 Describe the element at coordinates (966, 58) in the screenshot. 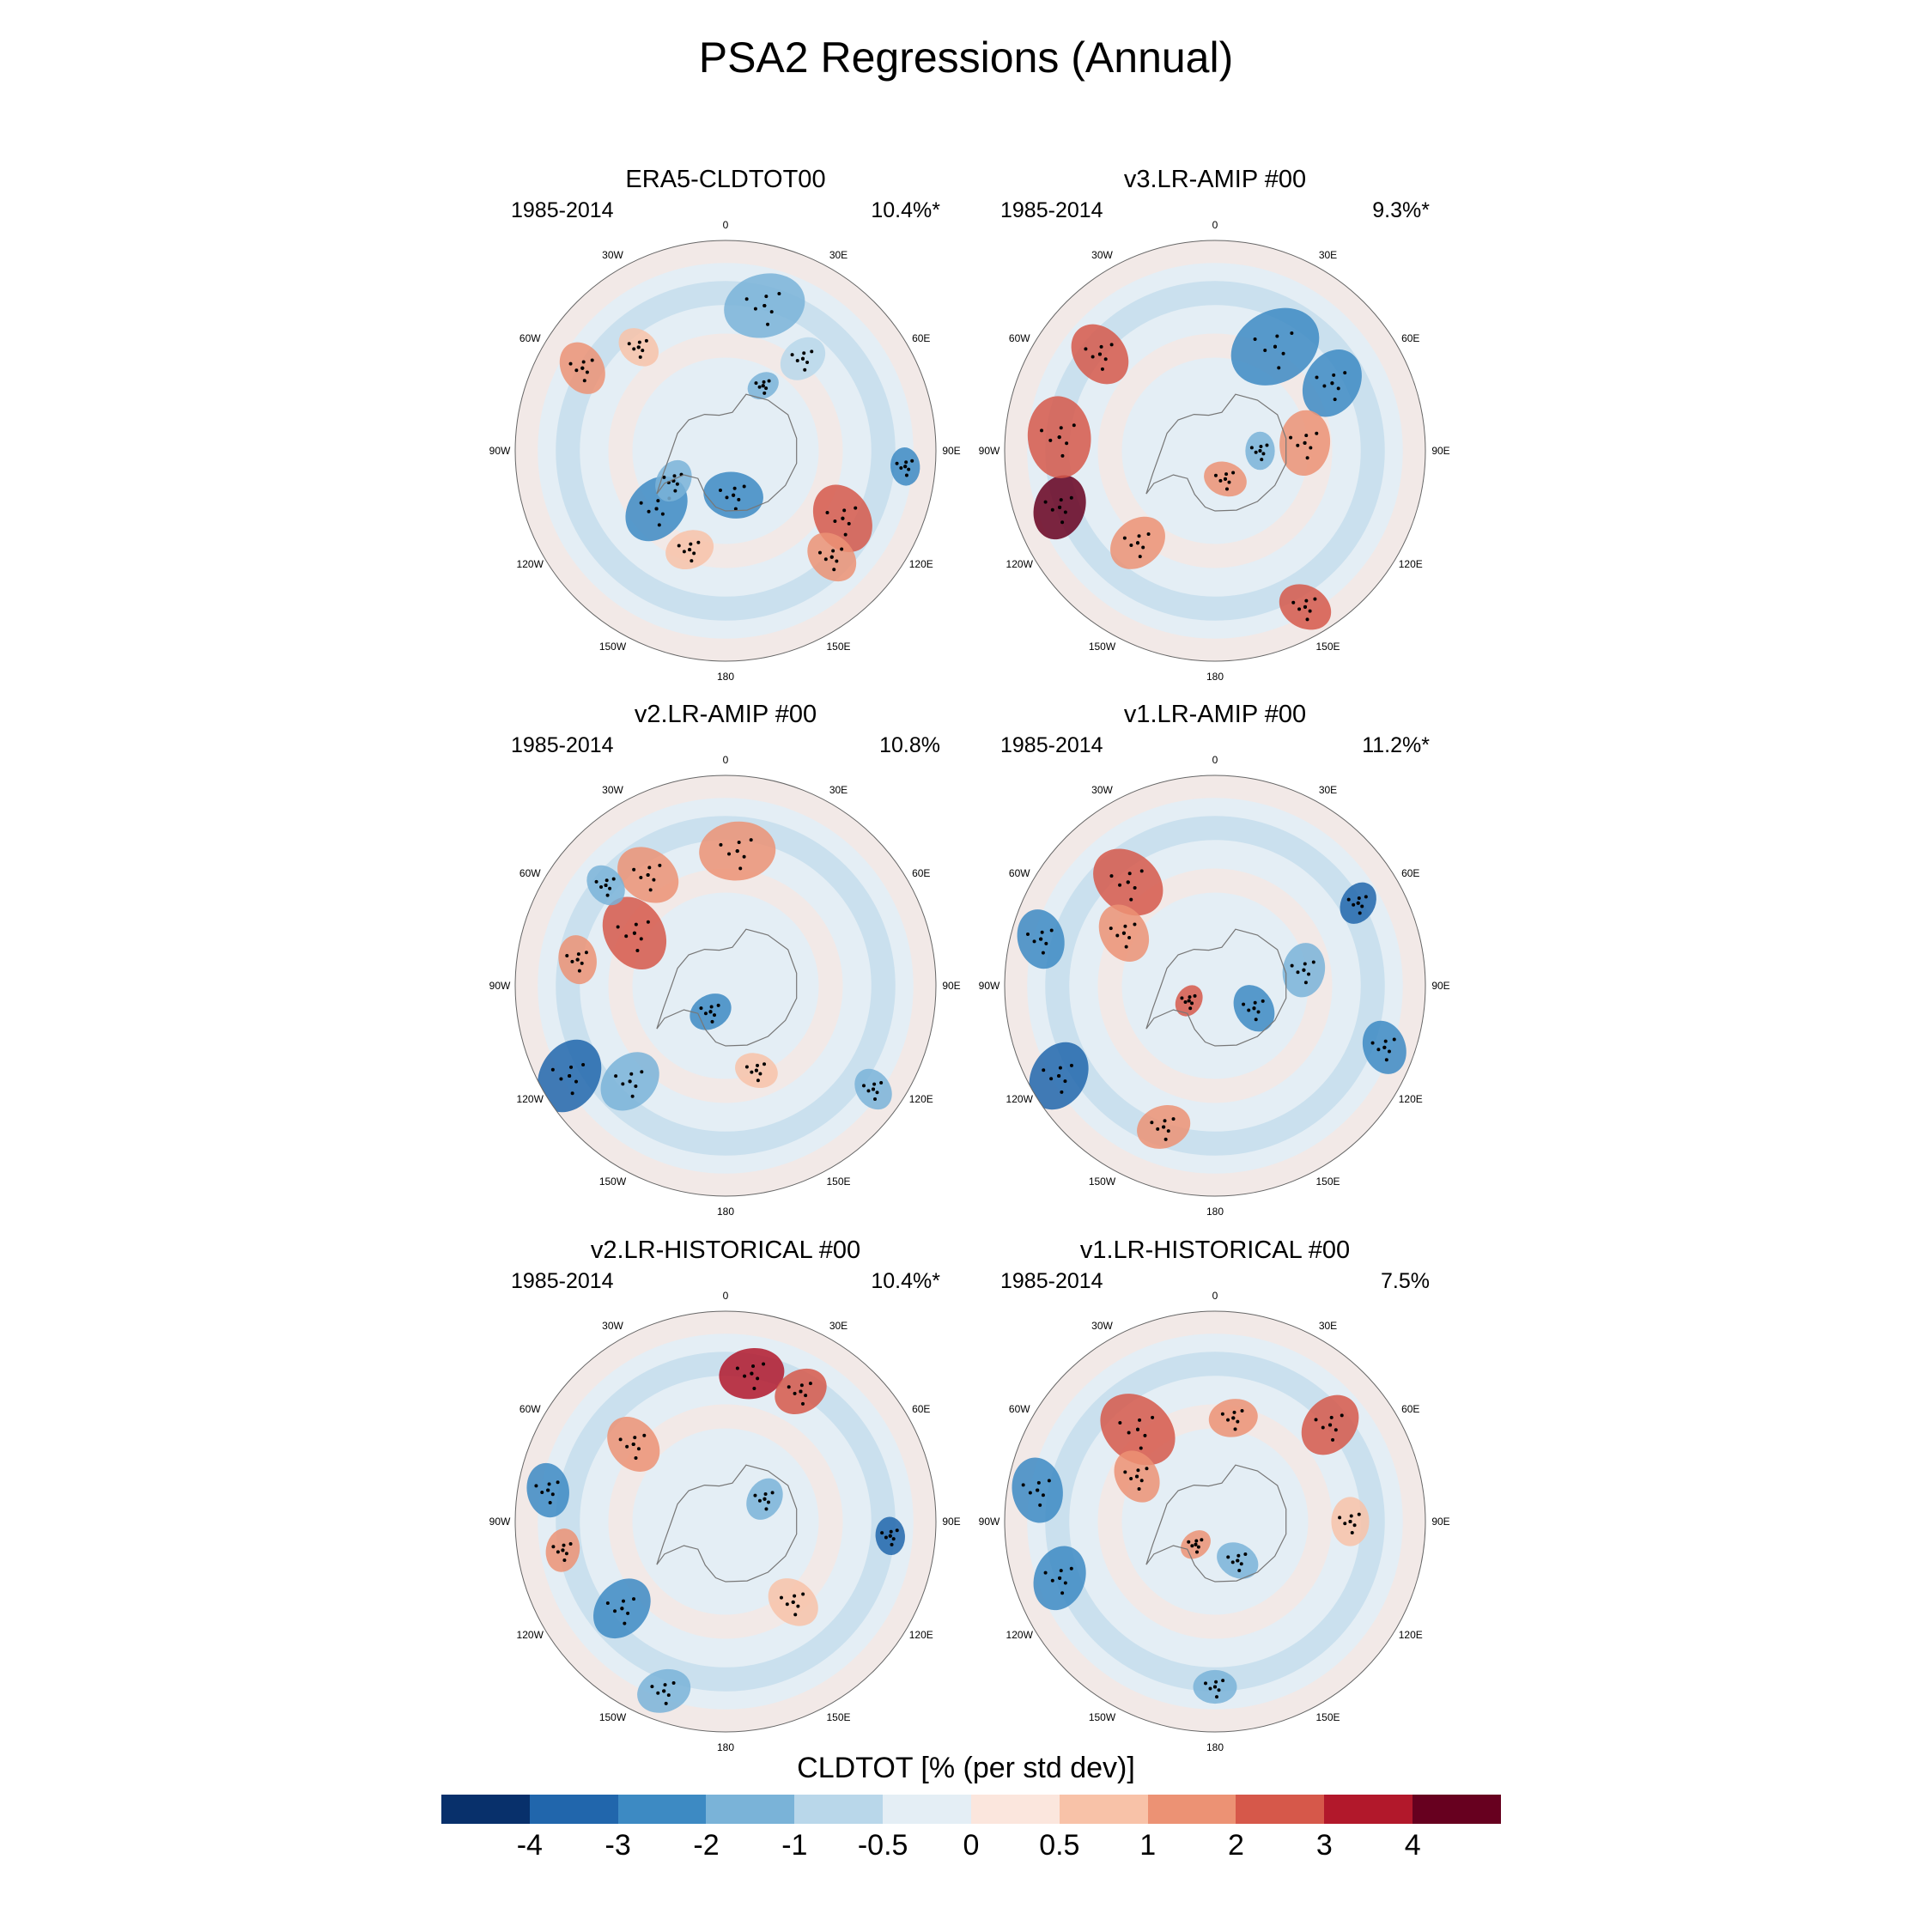

I see `figure-title: PSA2 Regressions (Annual)` at that location.